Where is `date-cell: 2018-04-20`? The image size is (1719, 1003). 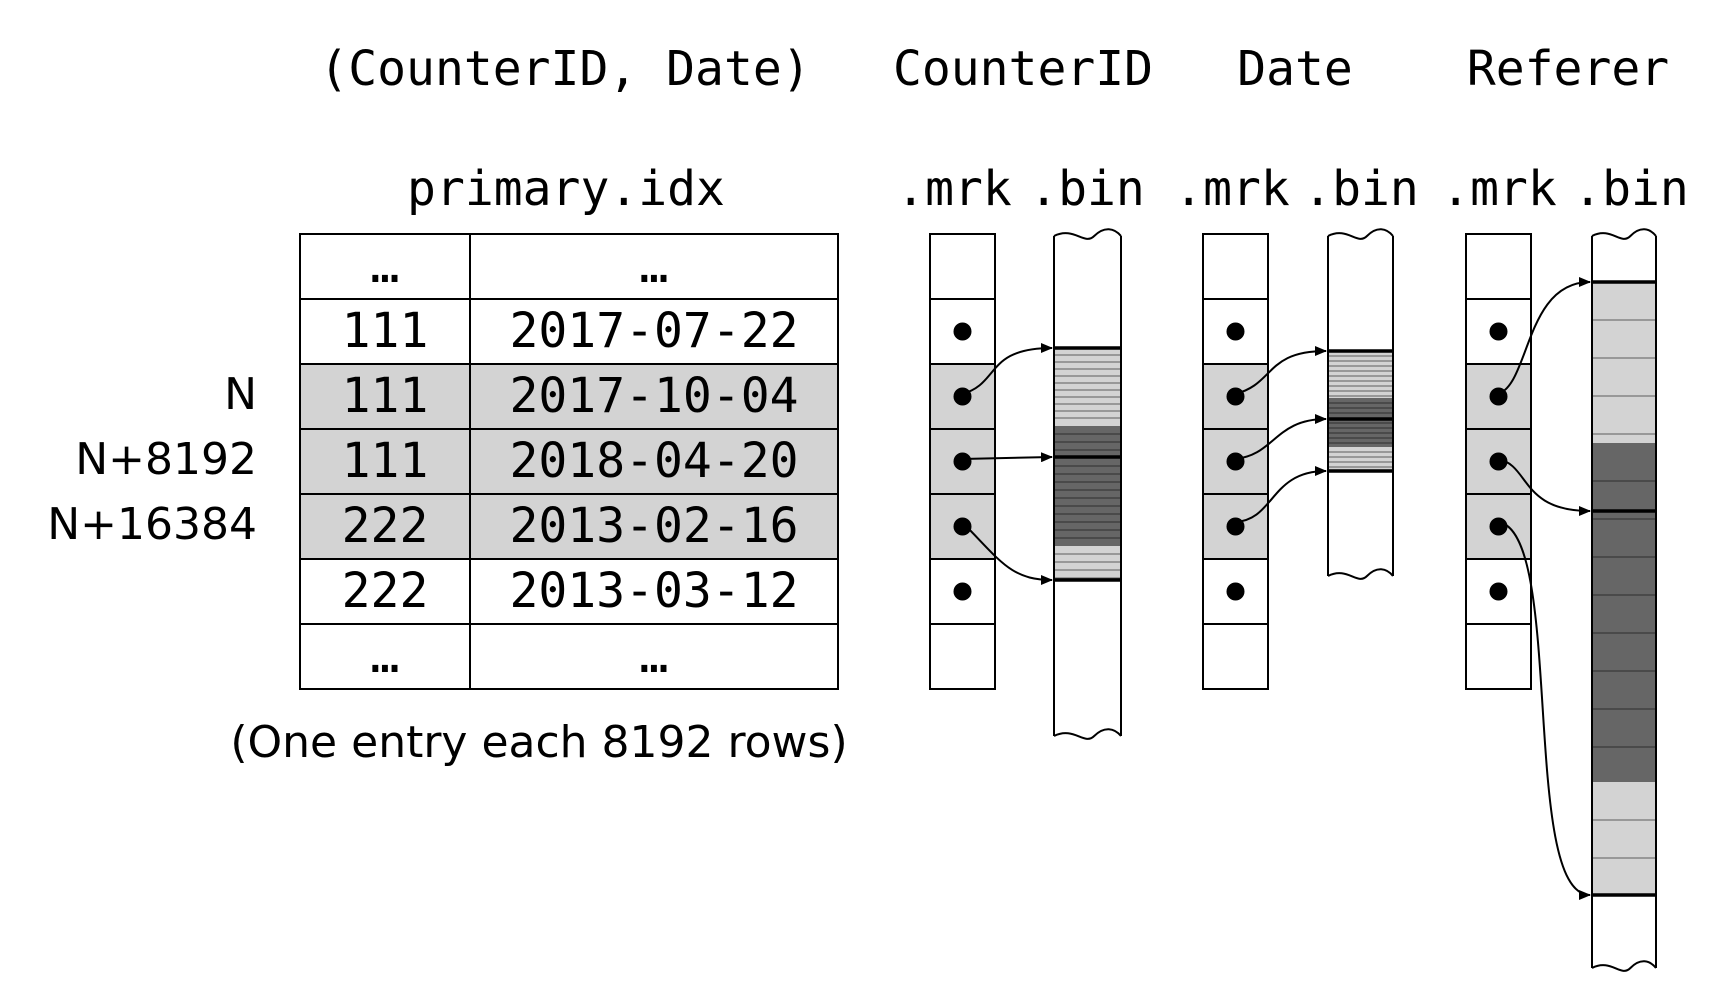
date-cell: 2018-04-20 is located at coordinates (654, 461).